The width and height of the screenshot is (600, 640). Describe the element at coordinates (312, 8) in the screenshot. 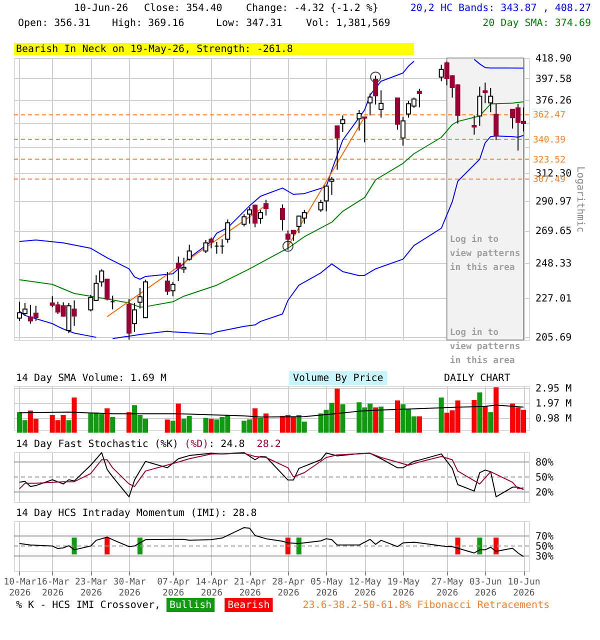

I see `text: Change: -4.32 {-1.2 %}` at that location.